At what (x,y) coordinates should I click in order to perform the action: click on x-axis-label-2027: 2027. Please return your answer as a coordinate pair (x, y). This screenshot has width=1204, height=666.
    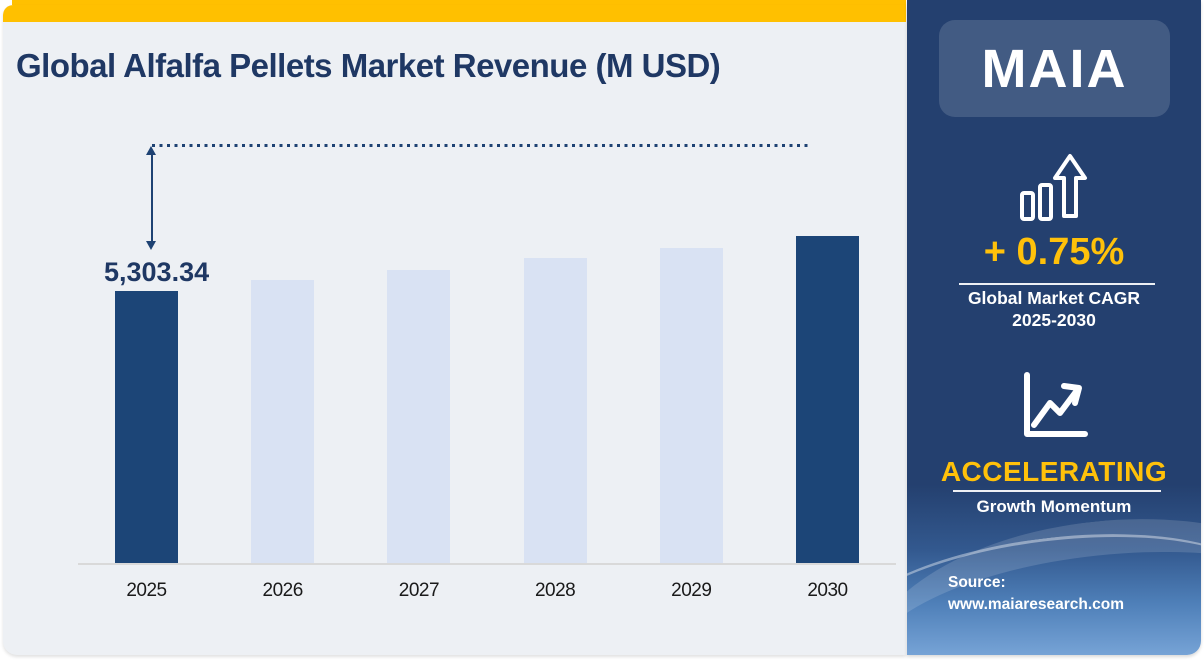
    Looking at the image, I should click on (419, 590).